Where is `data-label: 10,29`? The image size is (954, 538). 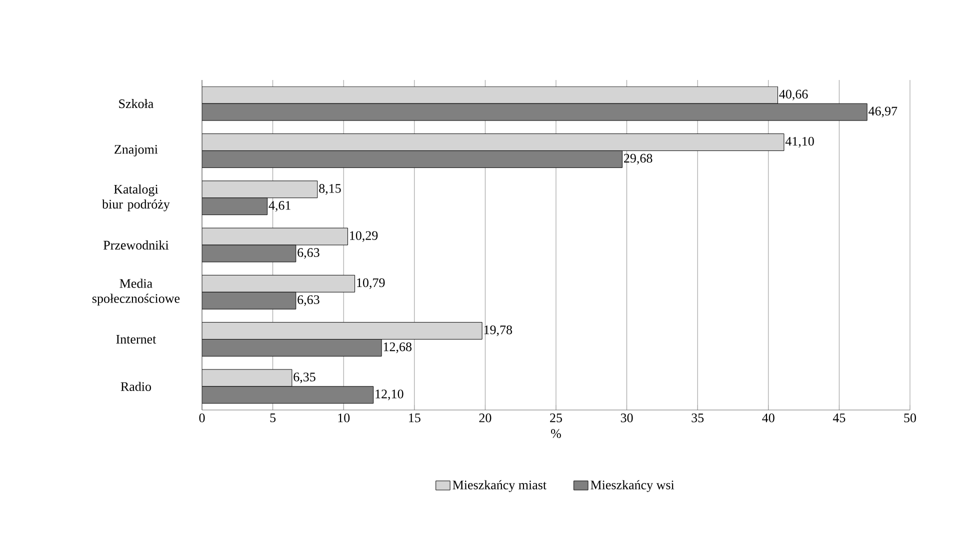
data-label: 10,29 is located at coordinates (364, 236).